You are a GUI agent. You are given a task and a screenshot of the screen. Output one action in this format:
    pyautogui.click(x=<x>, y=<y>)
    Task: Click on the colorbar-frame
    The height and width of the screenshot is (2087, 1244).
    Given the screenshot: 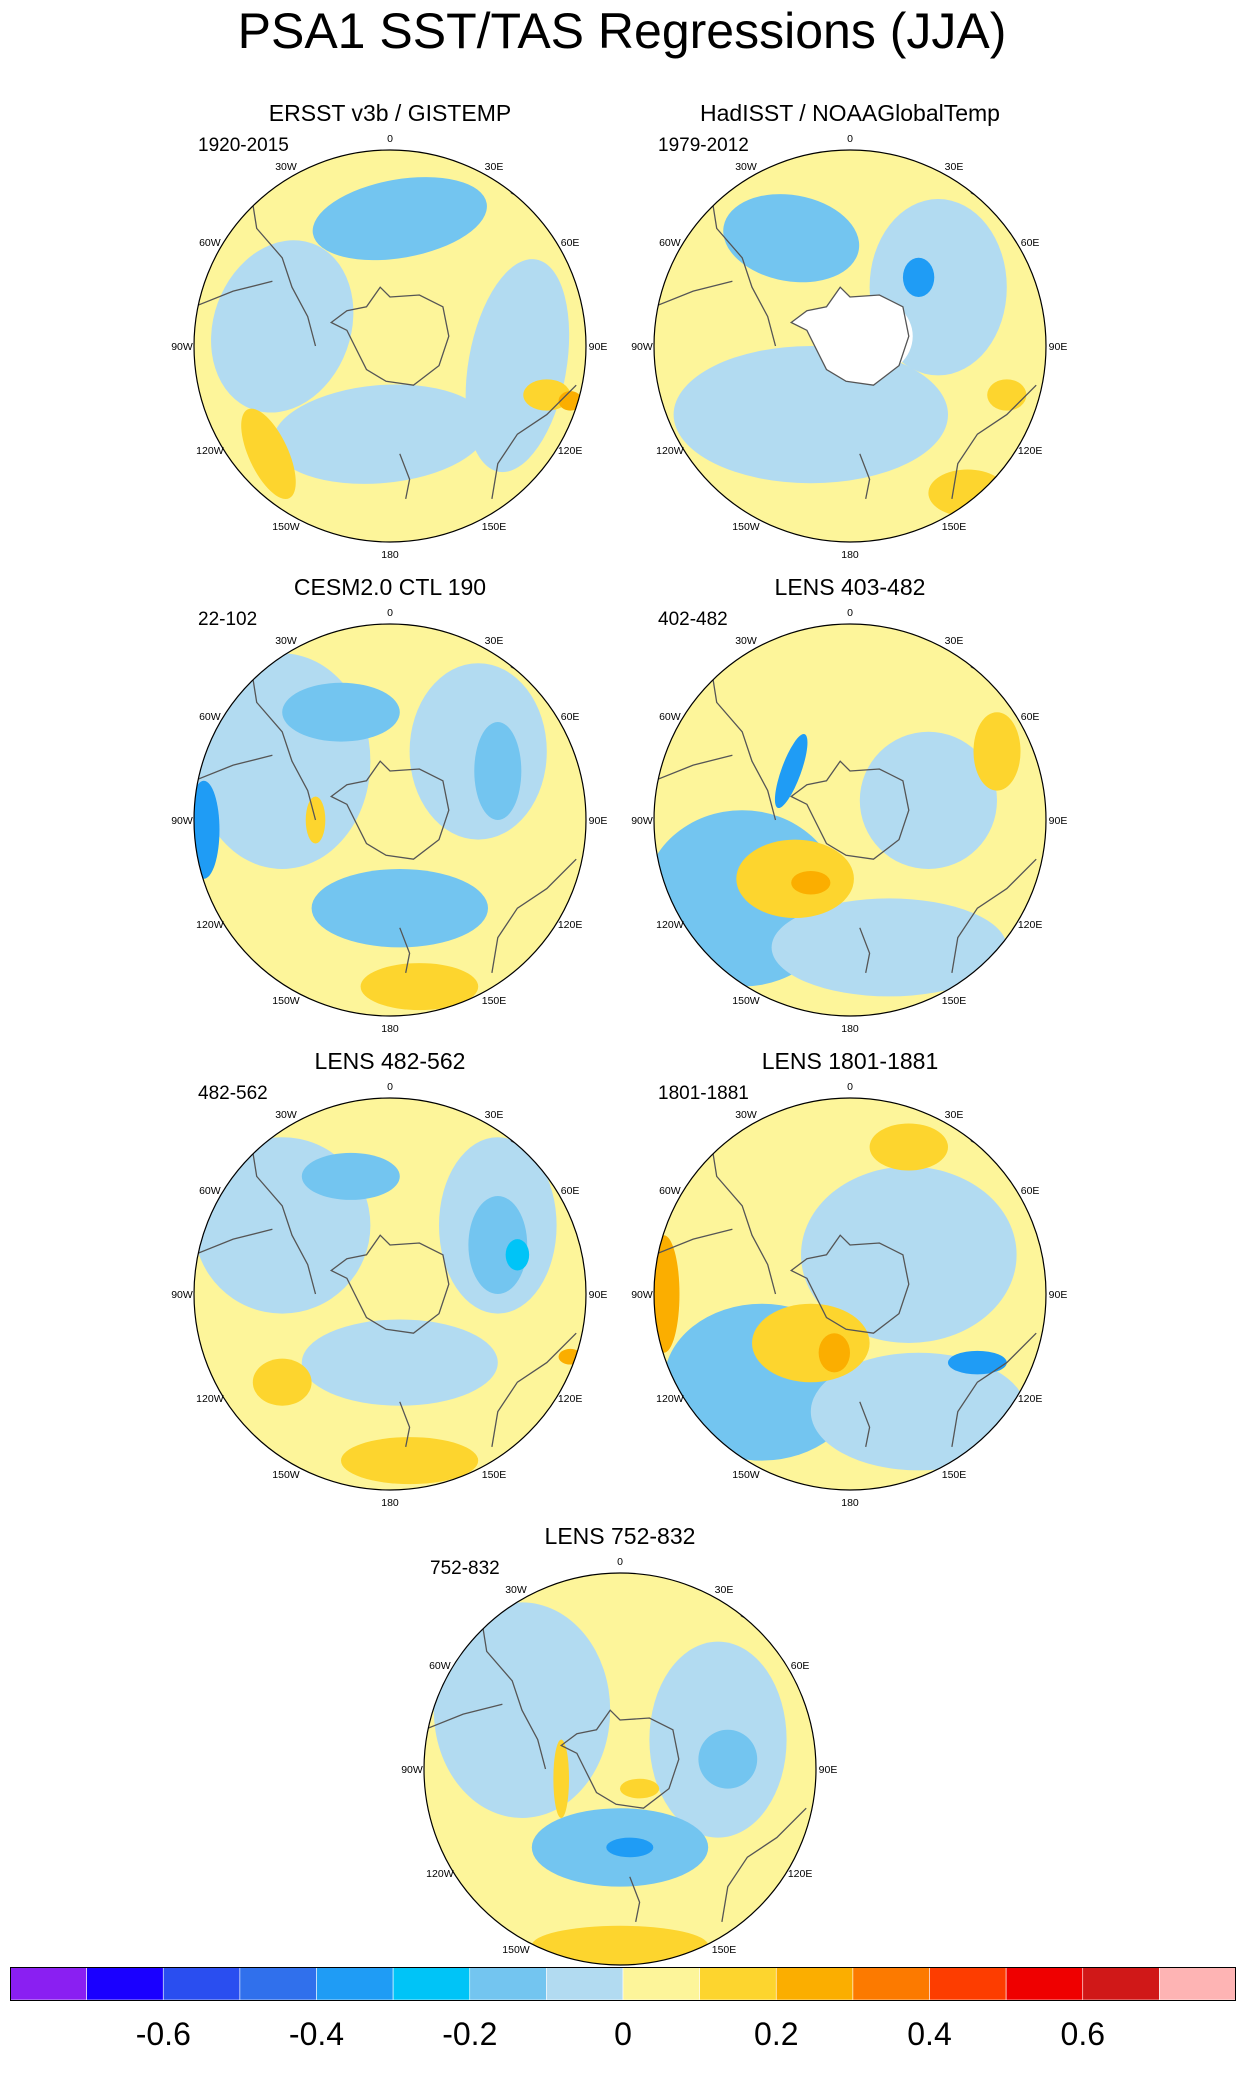 What is the action you would take?
    pyautogui.click(x=623, y=1984)
    